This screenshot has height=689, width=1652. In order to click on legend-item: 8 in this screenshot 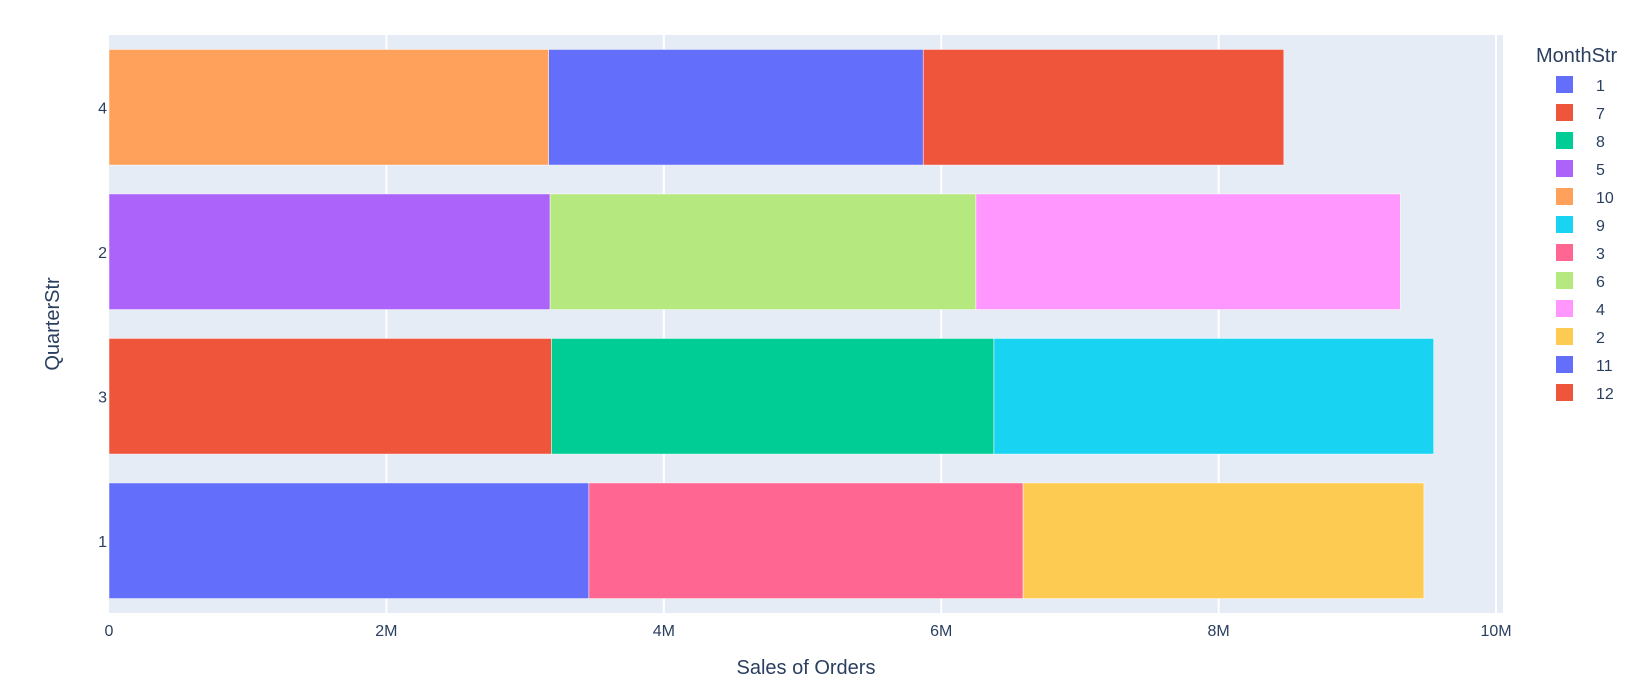, I will do `click(1580, 141)`.